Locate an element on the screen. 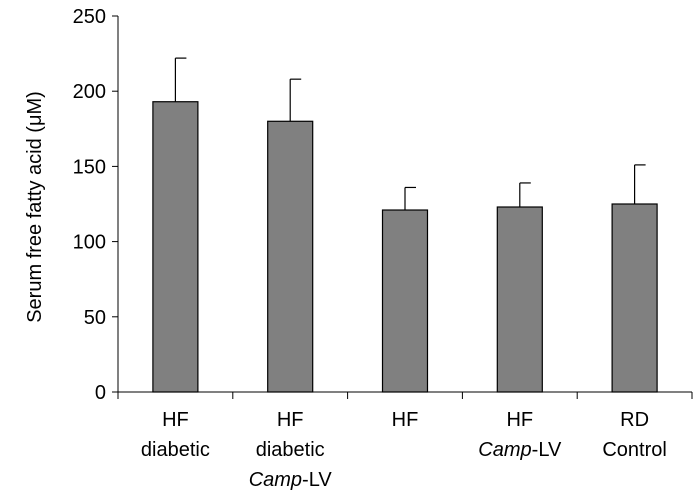  x-category-label: HF is located at coordinates (405, 420).